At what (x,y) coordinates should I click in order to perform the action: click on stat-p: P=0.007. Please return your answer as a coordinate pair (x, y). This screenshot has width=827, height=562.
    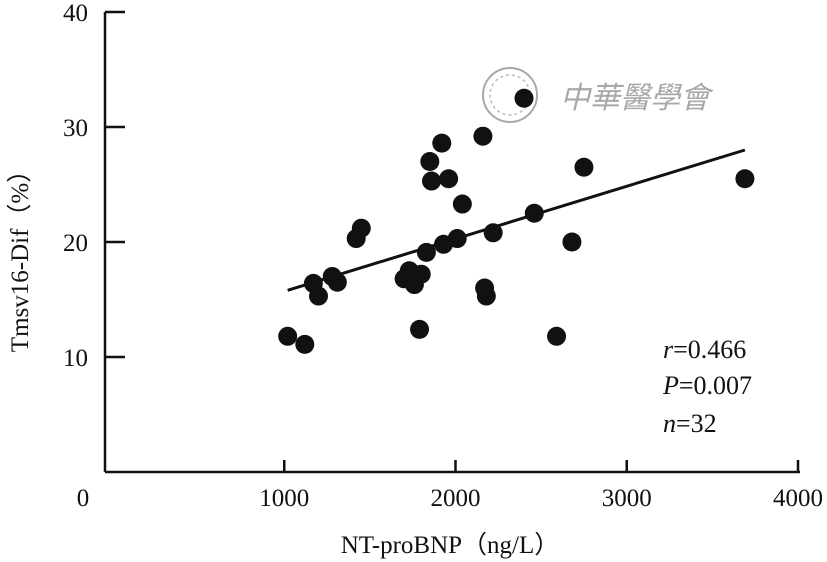
    Looking at the image, I should click on (707, 385).